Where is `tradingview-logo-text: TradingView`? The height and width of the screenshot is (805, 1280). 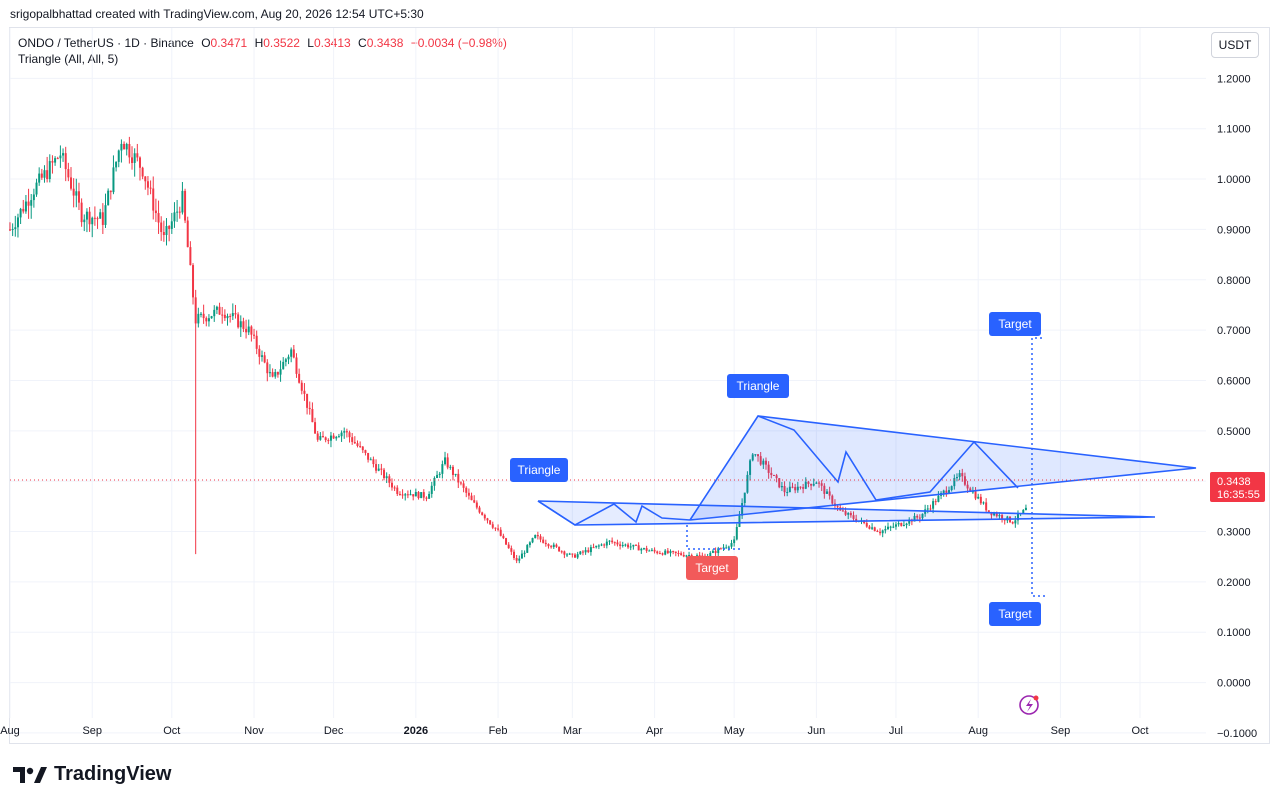 tradingview-logo-text: TradingView is located at coordinates (113, 774).